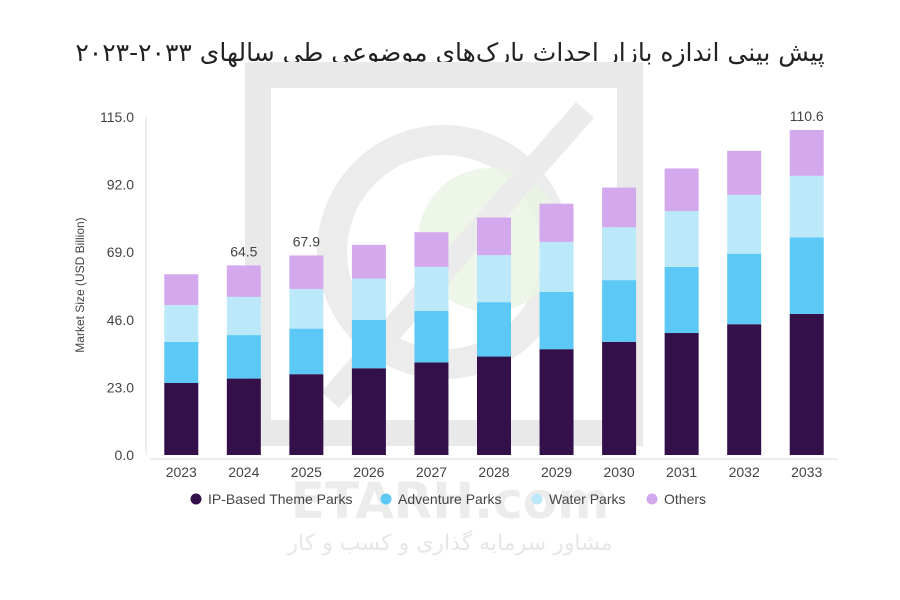 The height and width of the screenshot is (600, 900). I want to click on x-tick-label: 2026, so click(368, 472).